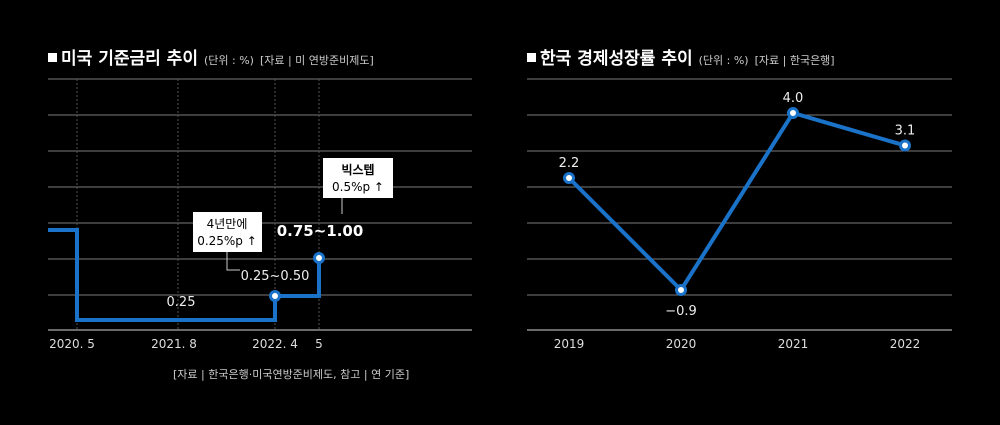 This screenshot has height=425, width=1000. Describe the element at coordinates (291, 374) in the screenshot. I see `left-footer-source: [자료 | 한국은행·미국연방준비제도, 참고 | 연 기준]` at that location.